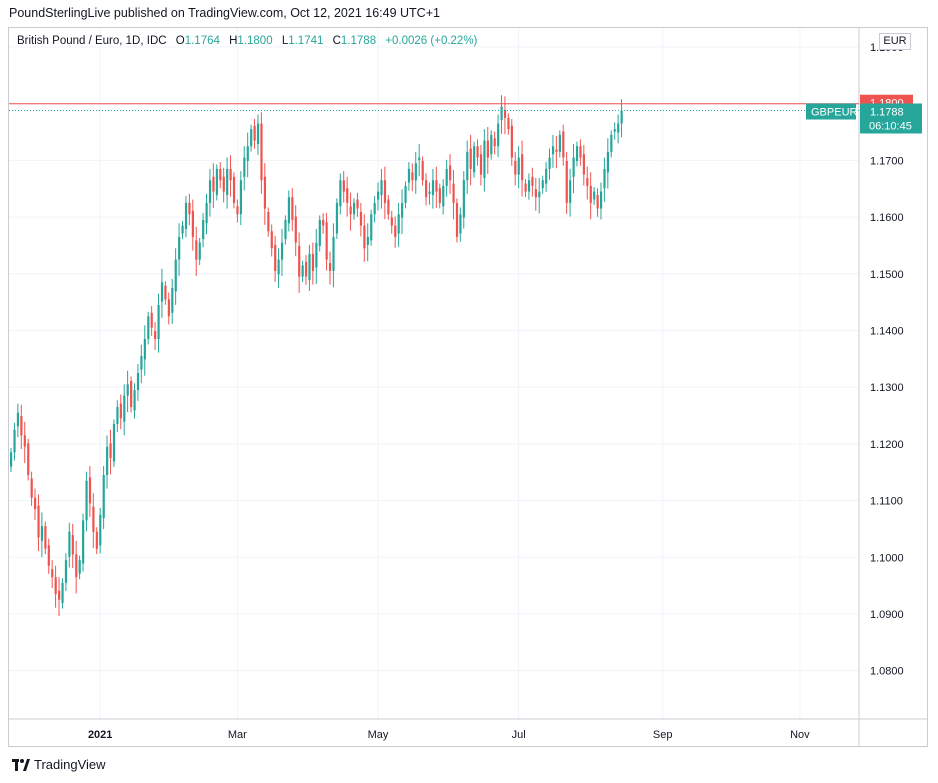 This screenshot has width=938, height=783. What do you see at coordinates (358, 41) in the screenshot?
I see `close-value: 1.1788` at bounding box center [358, 41].